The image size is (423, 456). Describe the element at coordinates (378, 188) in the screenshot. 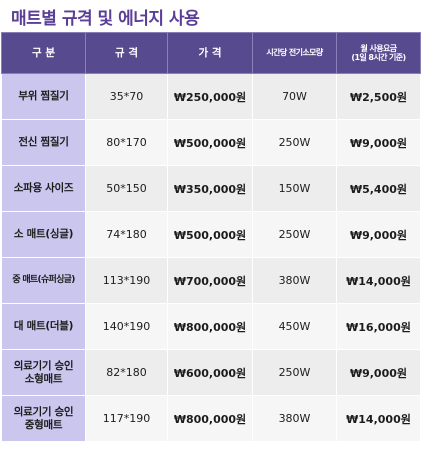

I see `row-monthly: ₩5,400원` at that location.